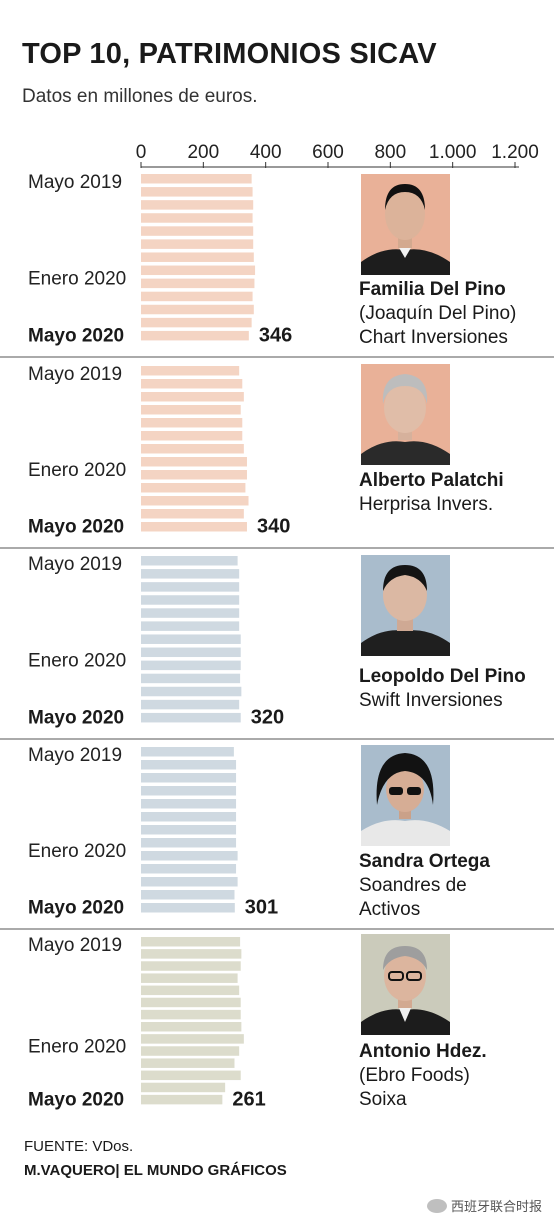 The height and width of the screenshot is (1228, 554). I want to click on person-detail: Herprisa Invers., so click(426, 504).